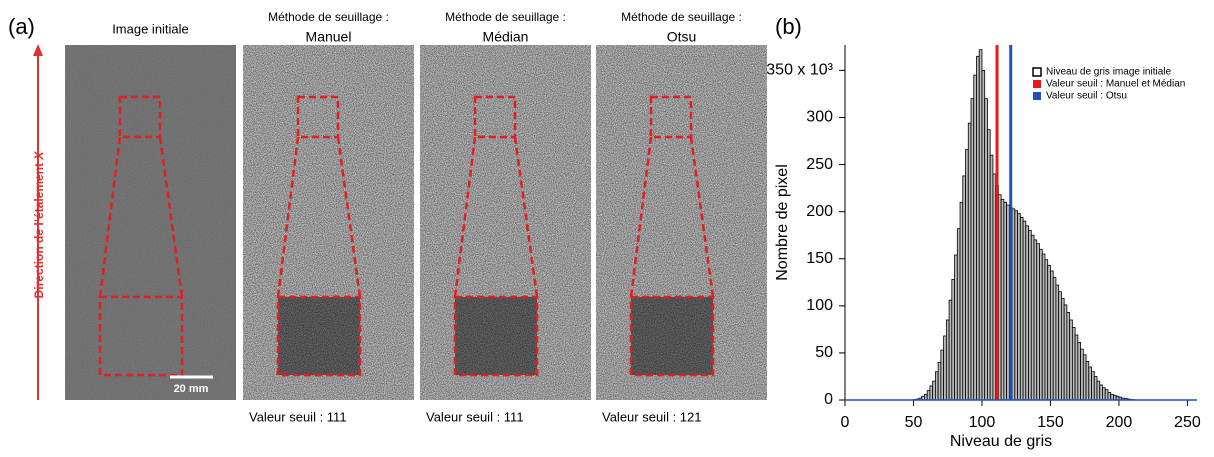 Image resolution: width=1214 pixels, height=457 pixels. I want to click on method-name: Médian, so click(506, 37).